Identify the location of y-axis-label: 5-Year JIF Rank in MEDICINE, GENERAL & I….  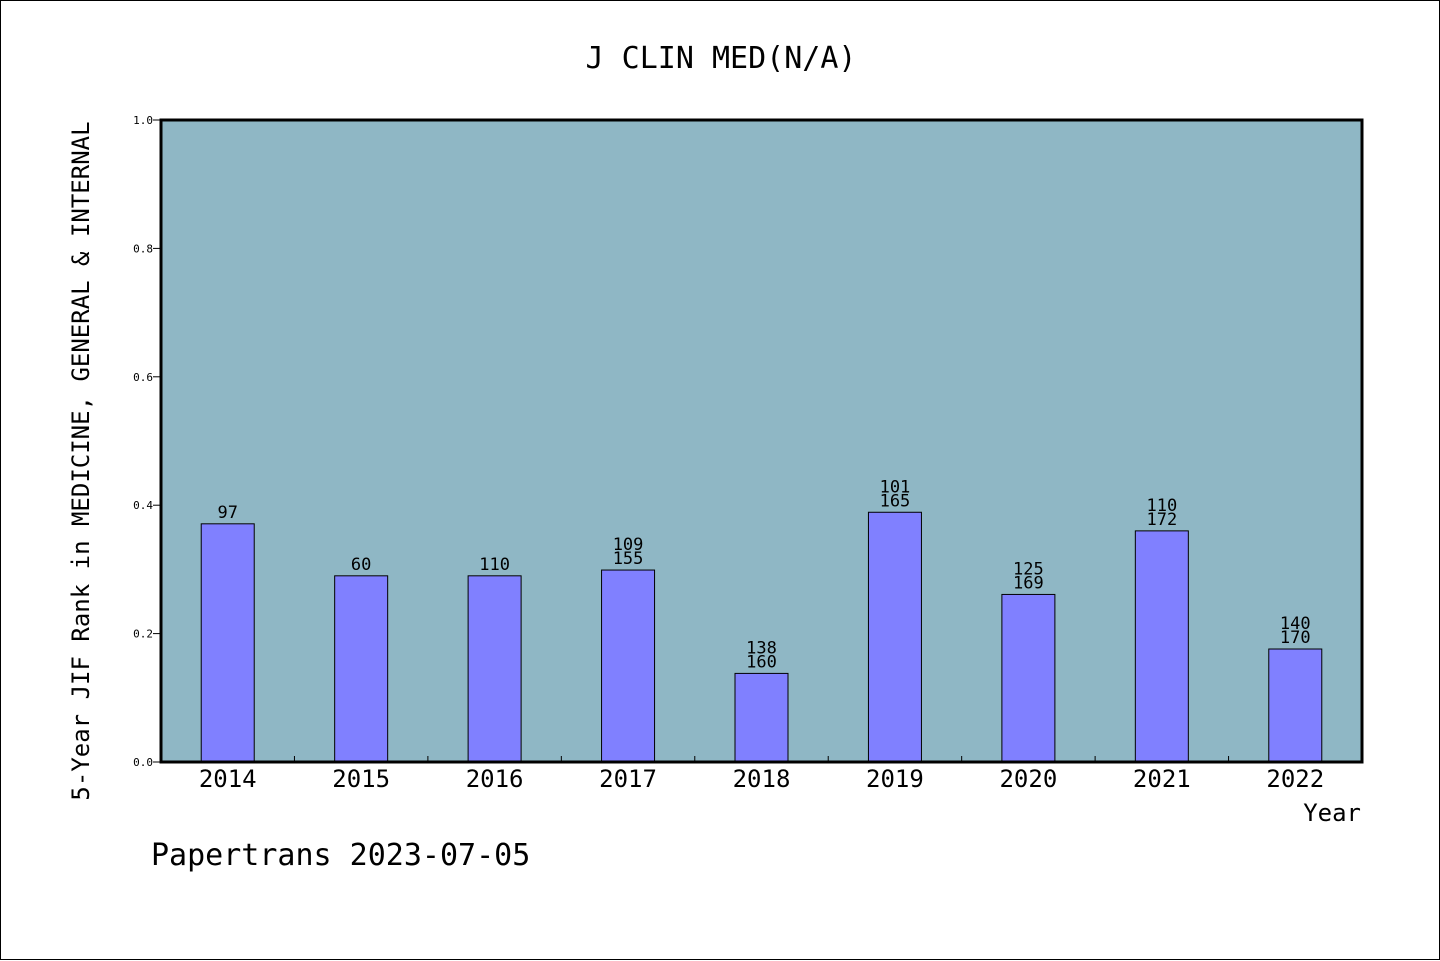
(81, 460).